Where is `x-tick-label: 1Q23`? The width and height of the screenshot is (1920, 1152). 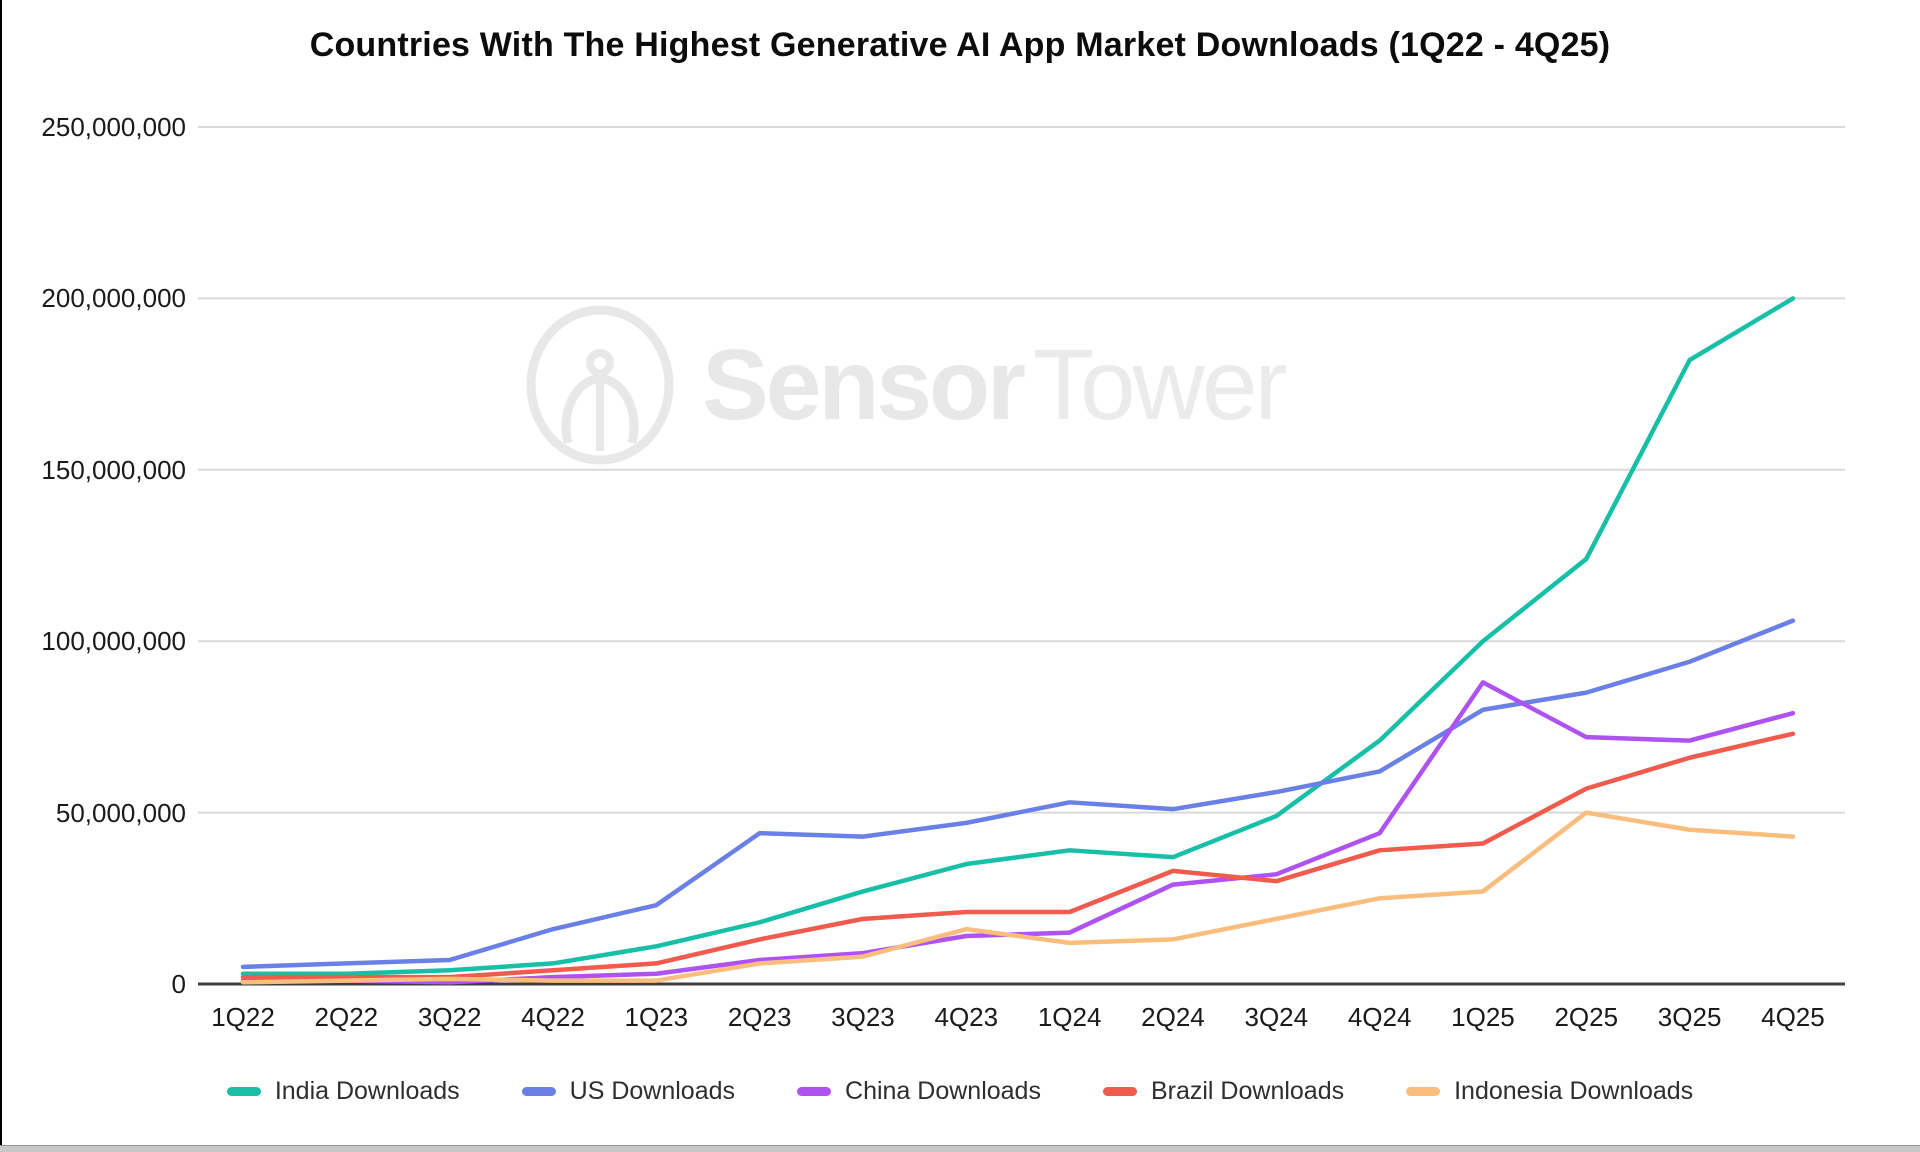 x-tick-label: 1Q23 is located at coordinates (656, 1017).